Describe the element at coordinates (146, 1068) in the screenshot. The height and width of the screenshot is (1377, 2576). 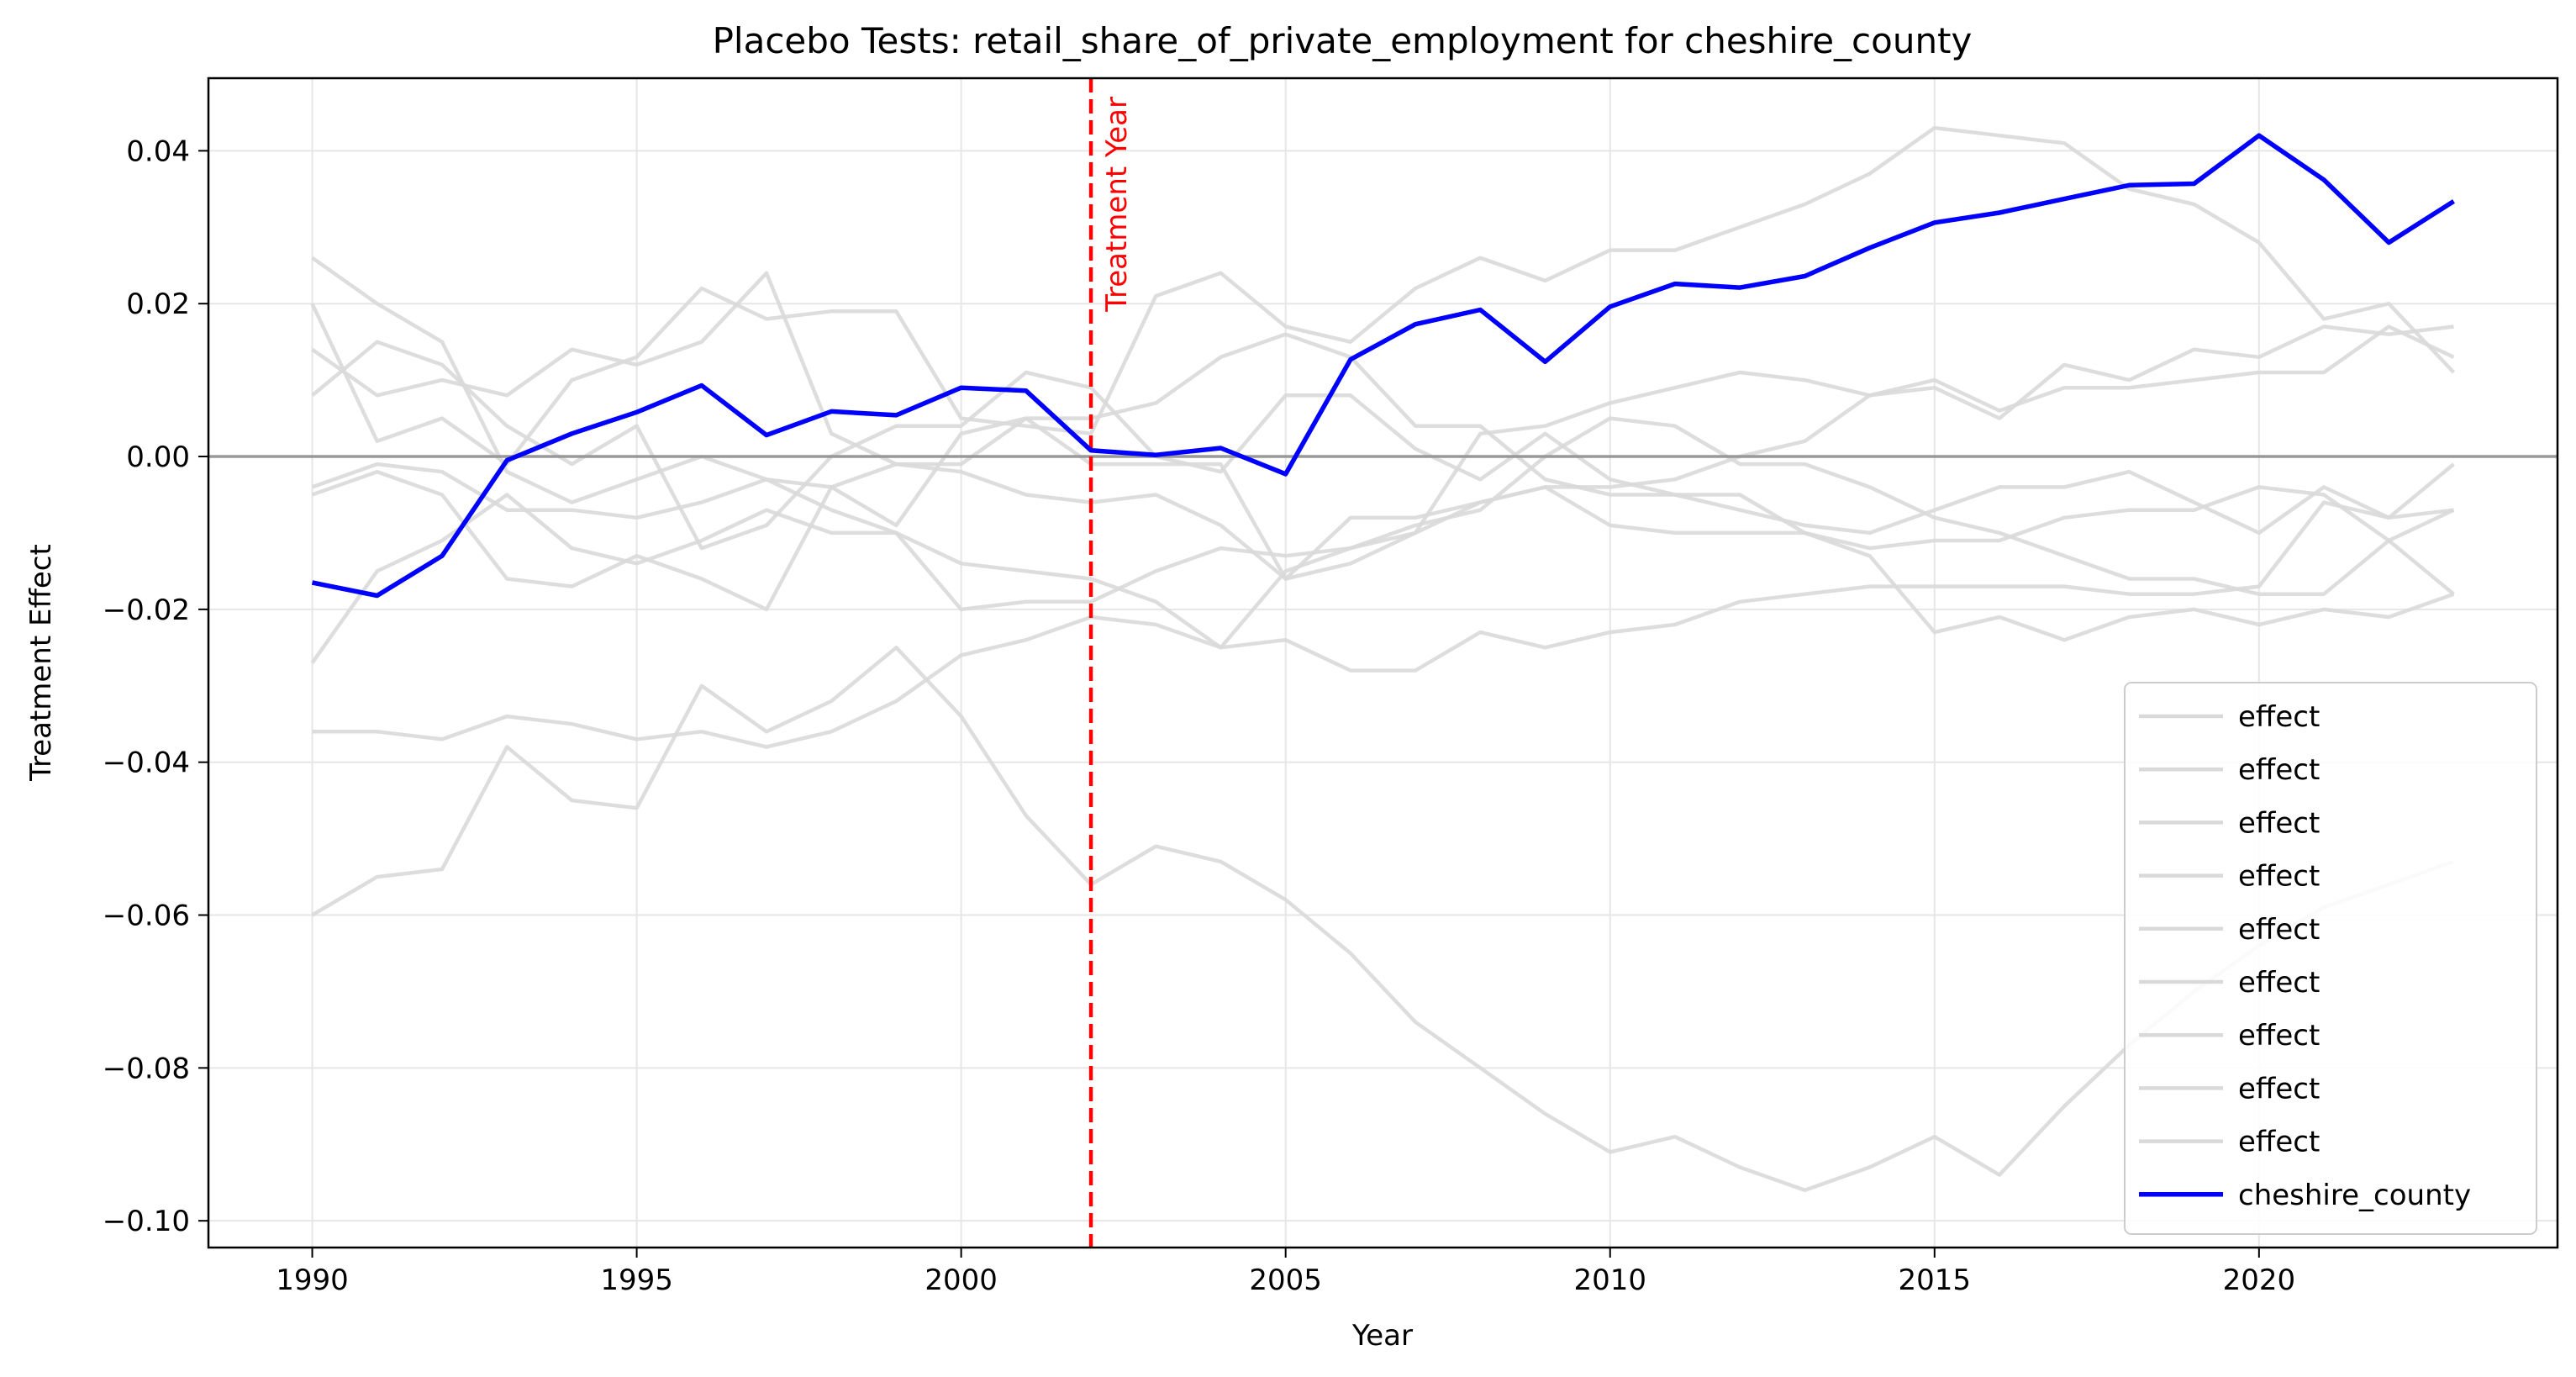
I see `y-tick-label: −0.08` at that location.